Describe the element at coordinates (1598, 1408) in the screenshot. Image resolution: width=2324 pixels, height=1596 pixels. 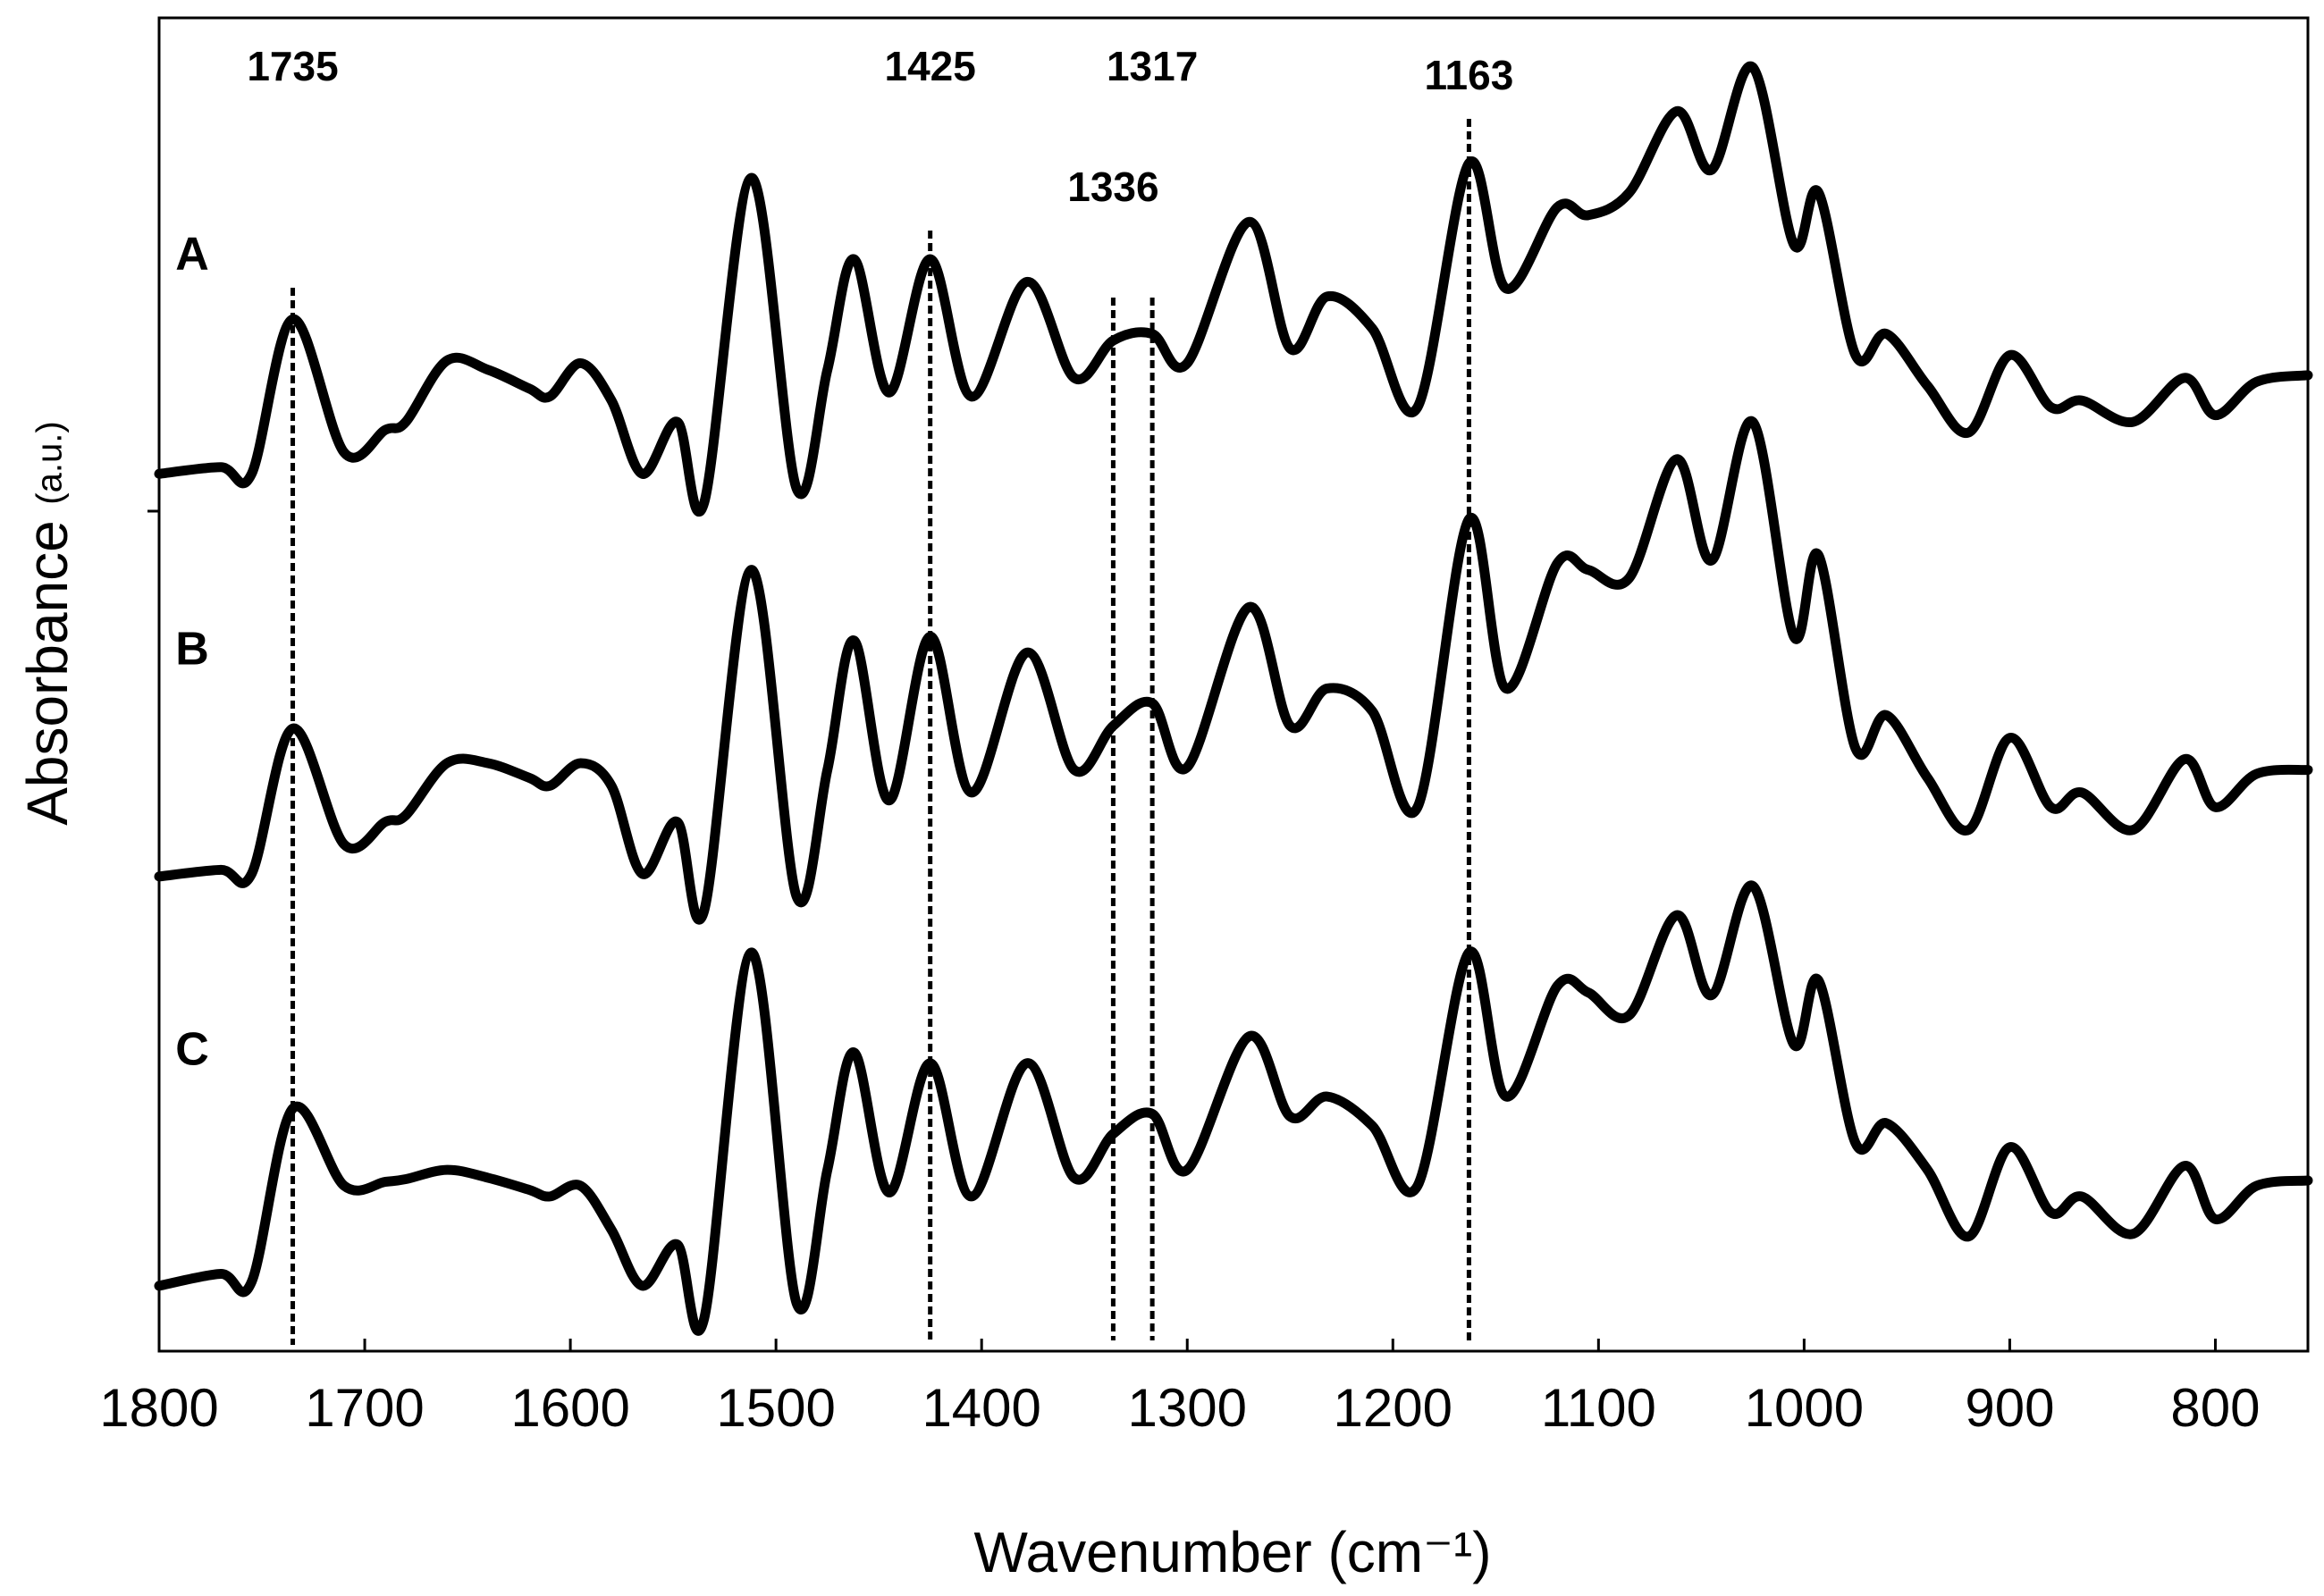
I see `x-tick-label: 1100` at that location.